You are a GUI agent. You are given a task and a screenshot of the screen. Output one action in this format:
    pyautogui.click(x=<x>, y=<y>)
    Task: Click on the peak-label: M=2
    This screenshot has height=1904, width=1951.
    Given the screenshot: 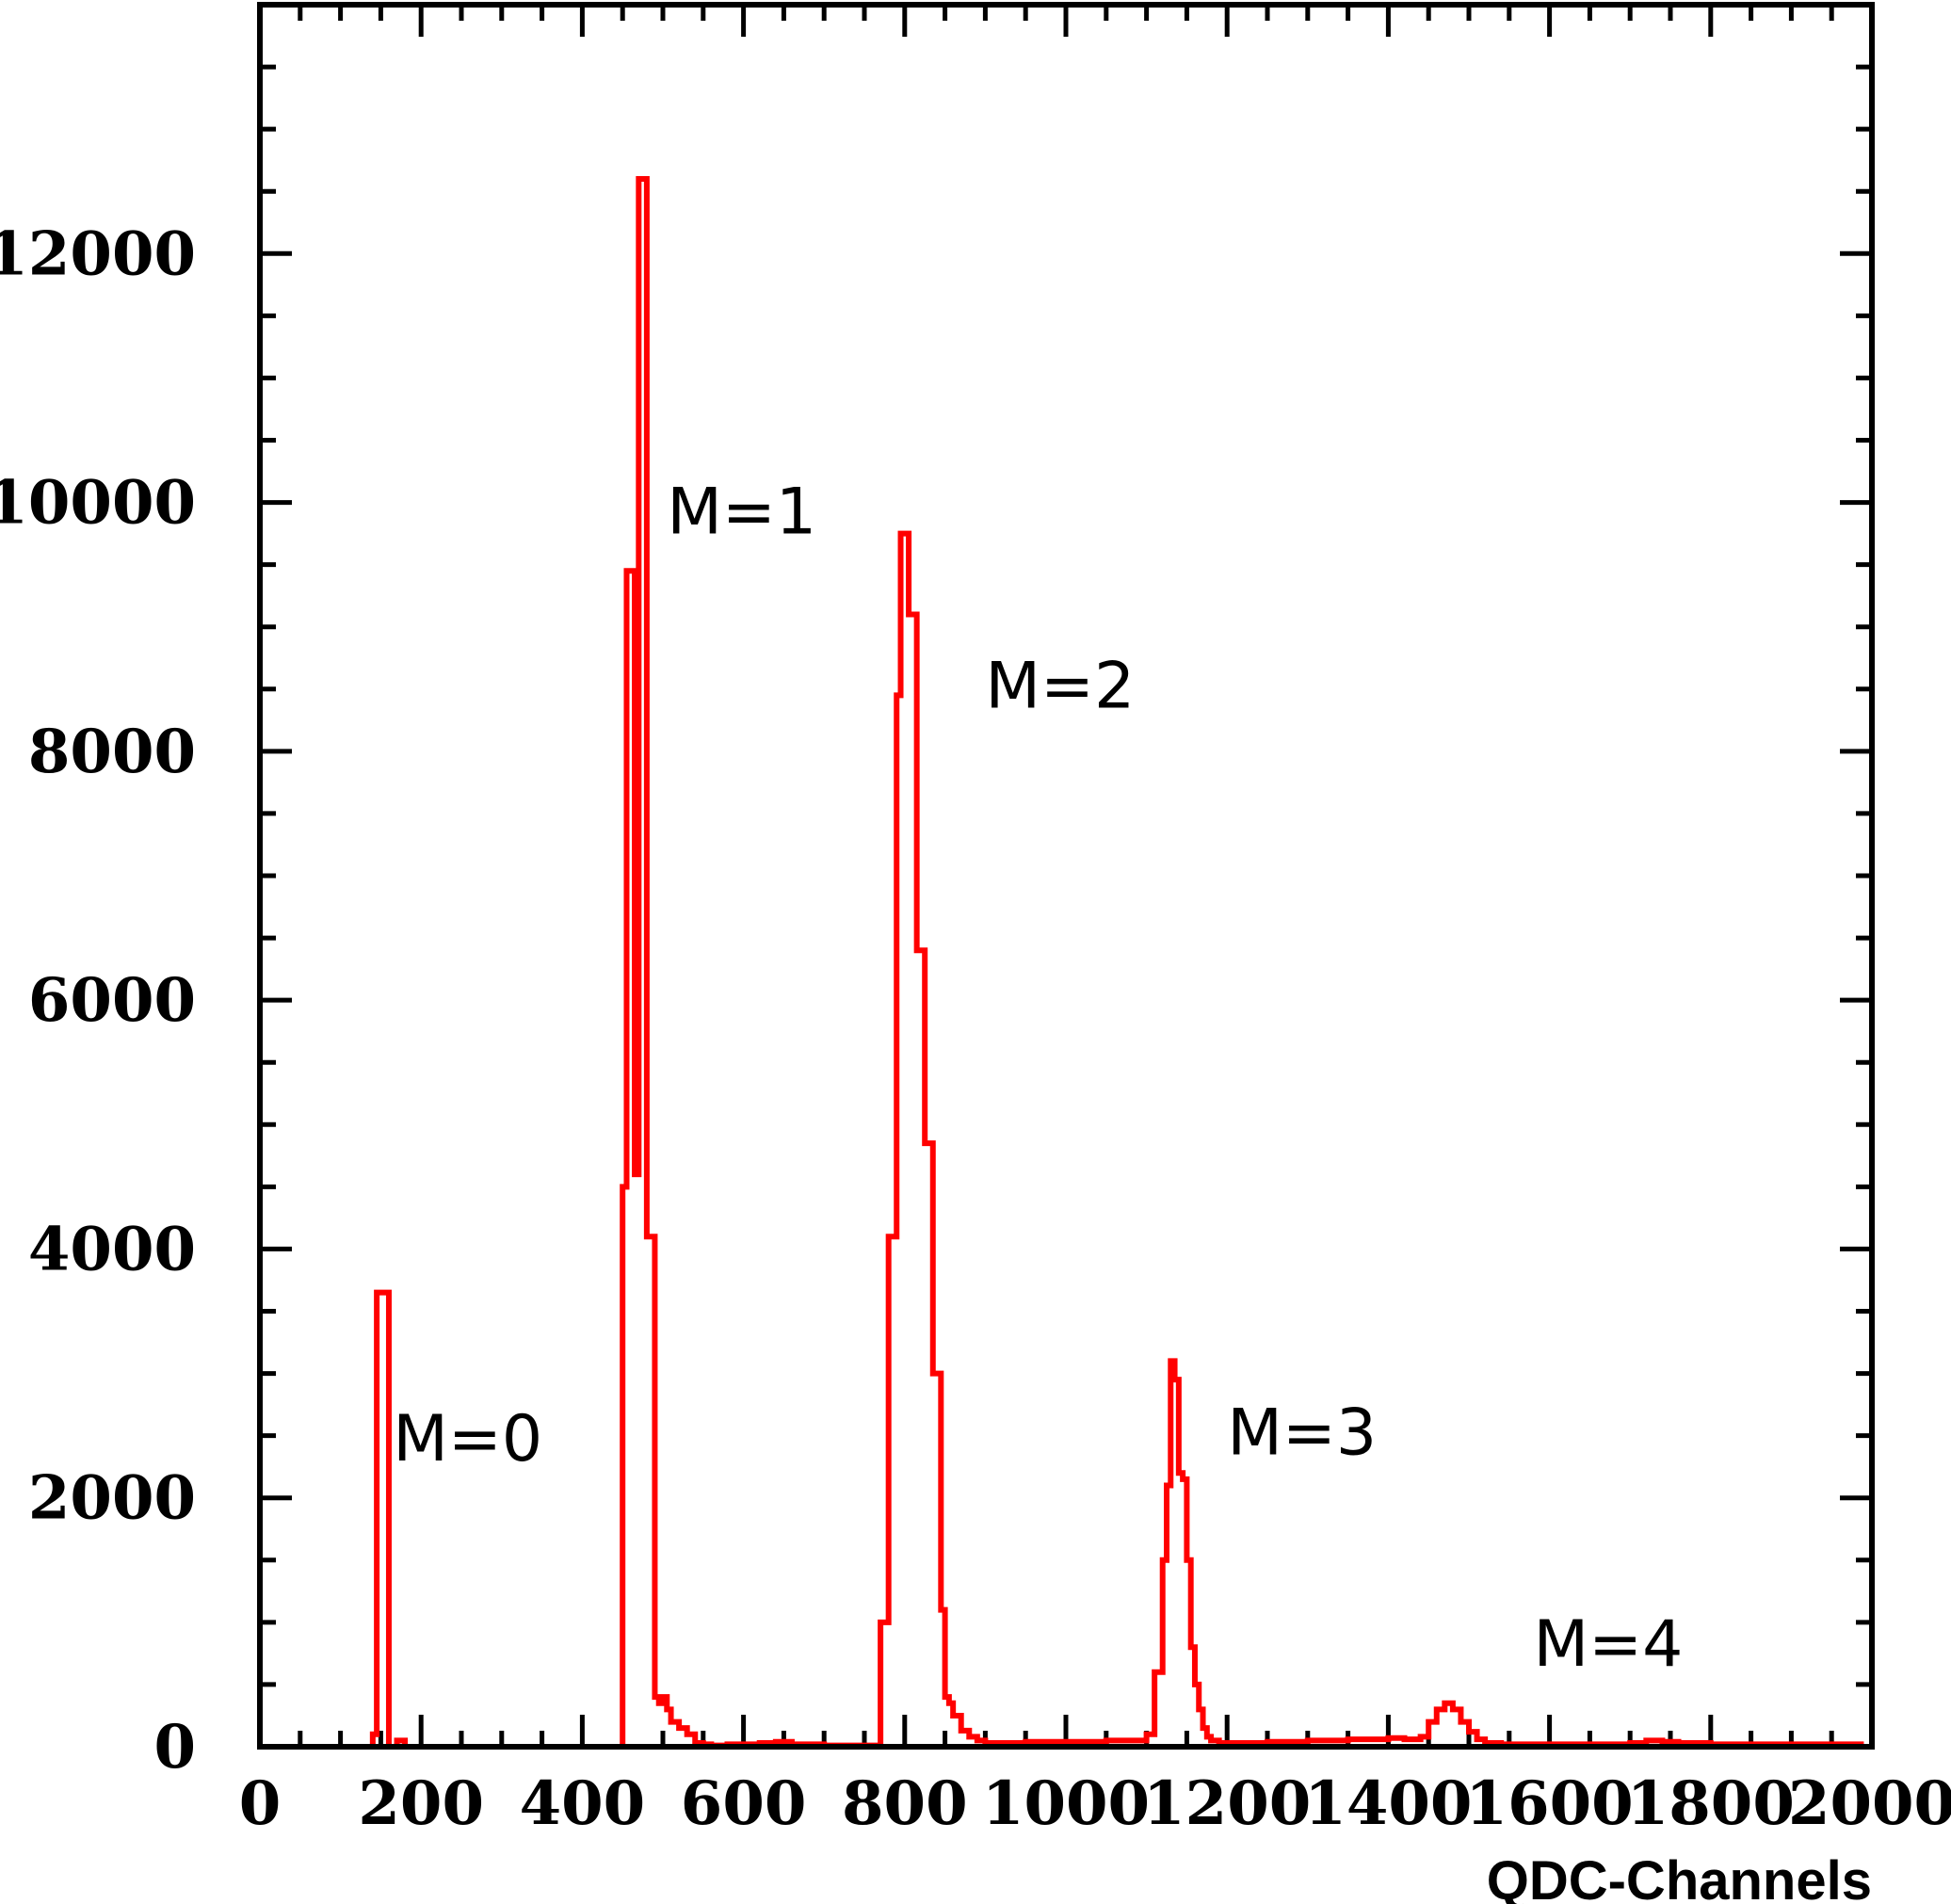 What is the action you would take?
    pyautogui.click(x=1060, y=687)
    